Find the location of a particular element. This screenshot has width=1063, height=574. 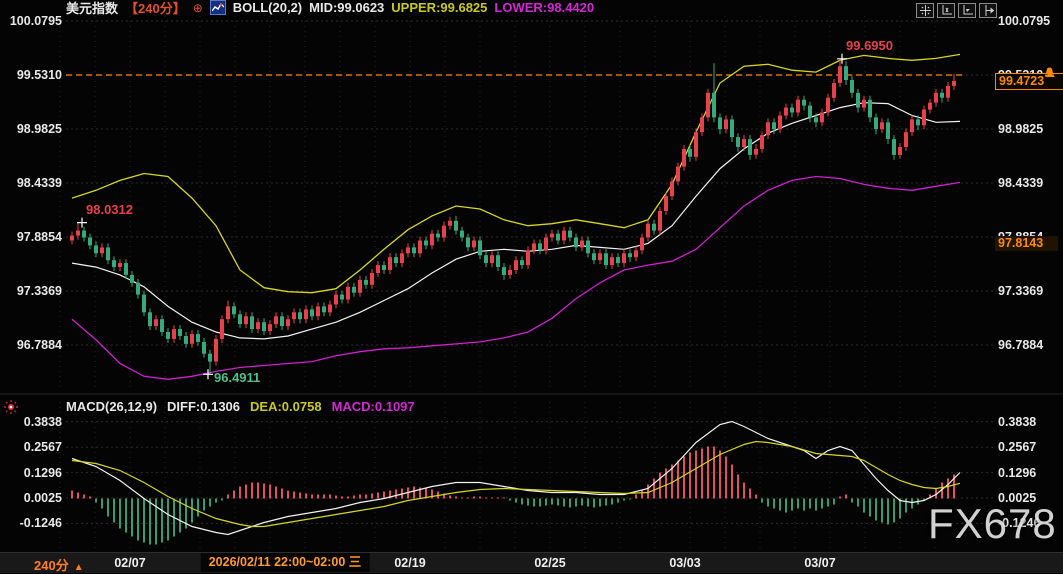

alert-bell-icon is located at coordinates (1049, 73).